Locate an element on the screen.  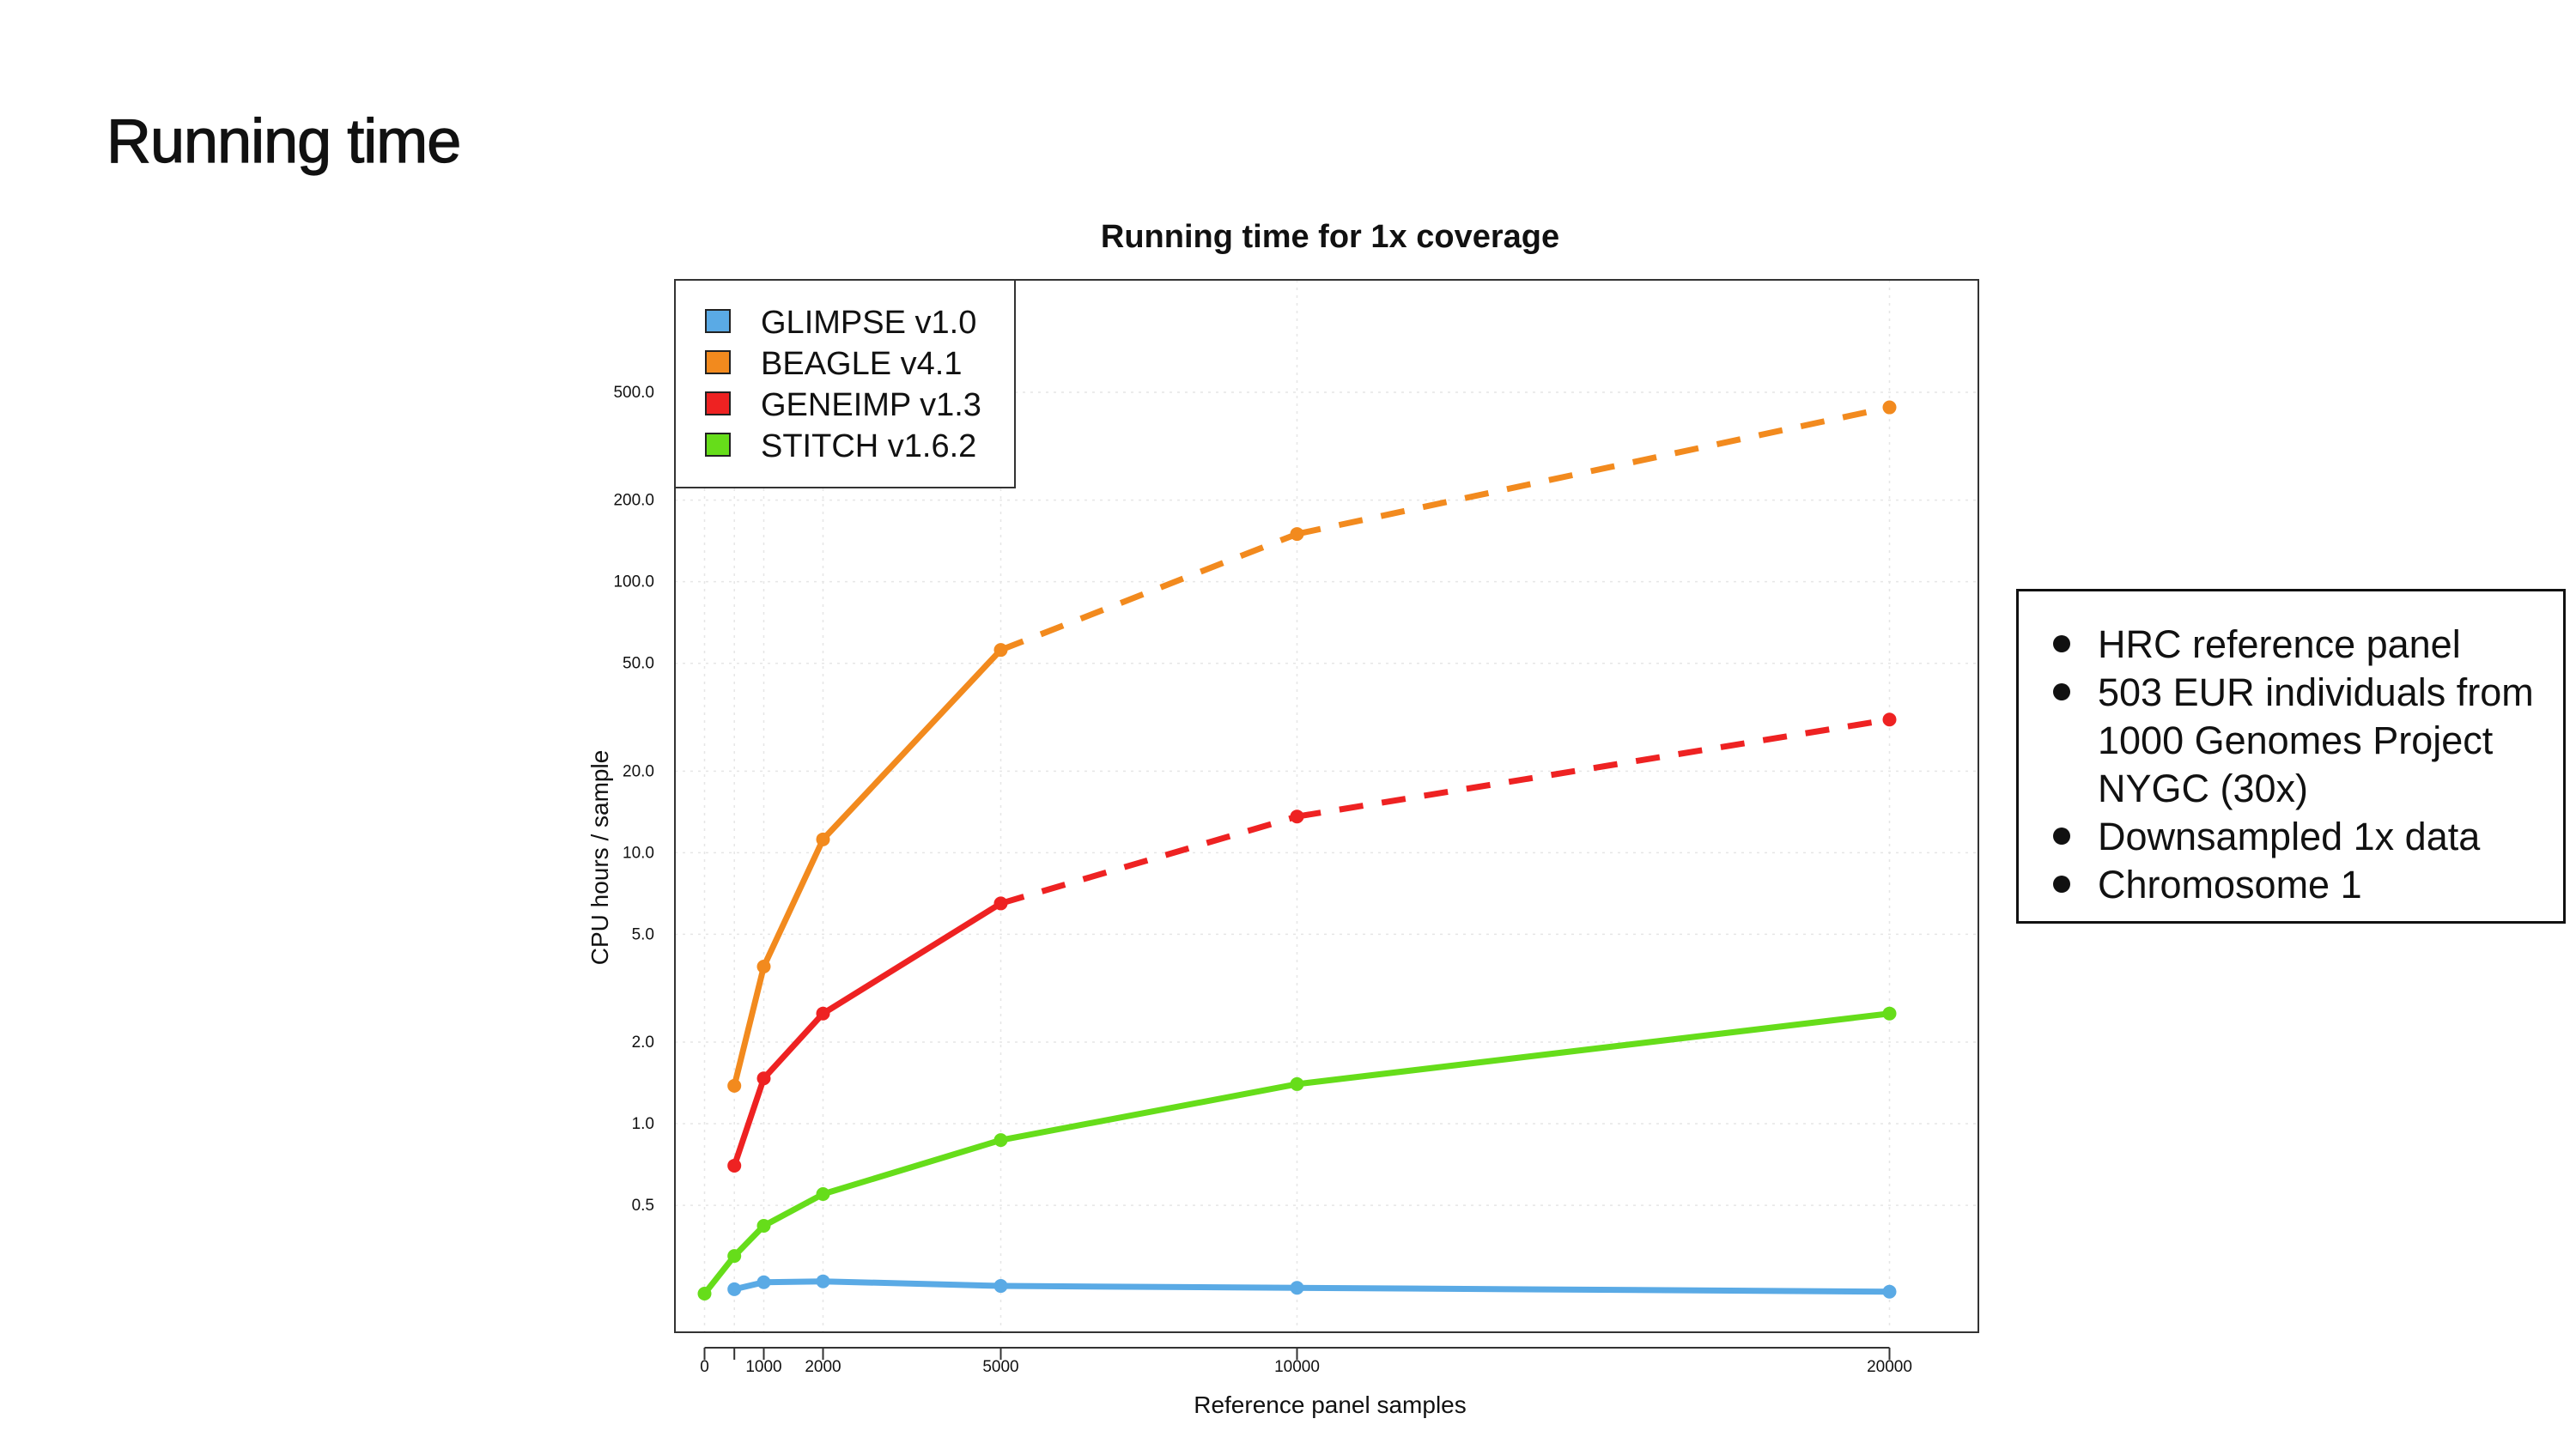
x-tick-label: 10000 is located at coordinates (1297, 1367).